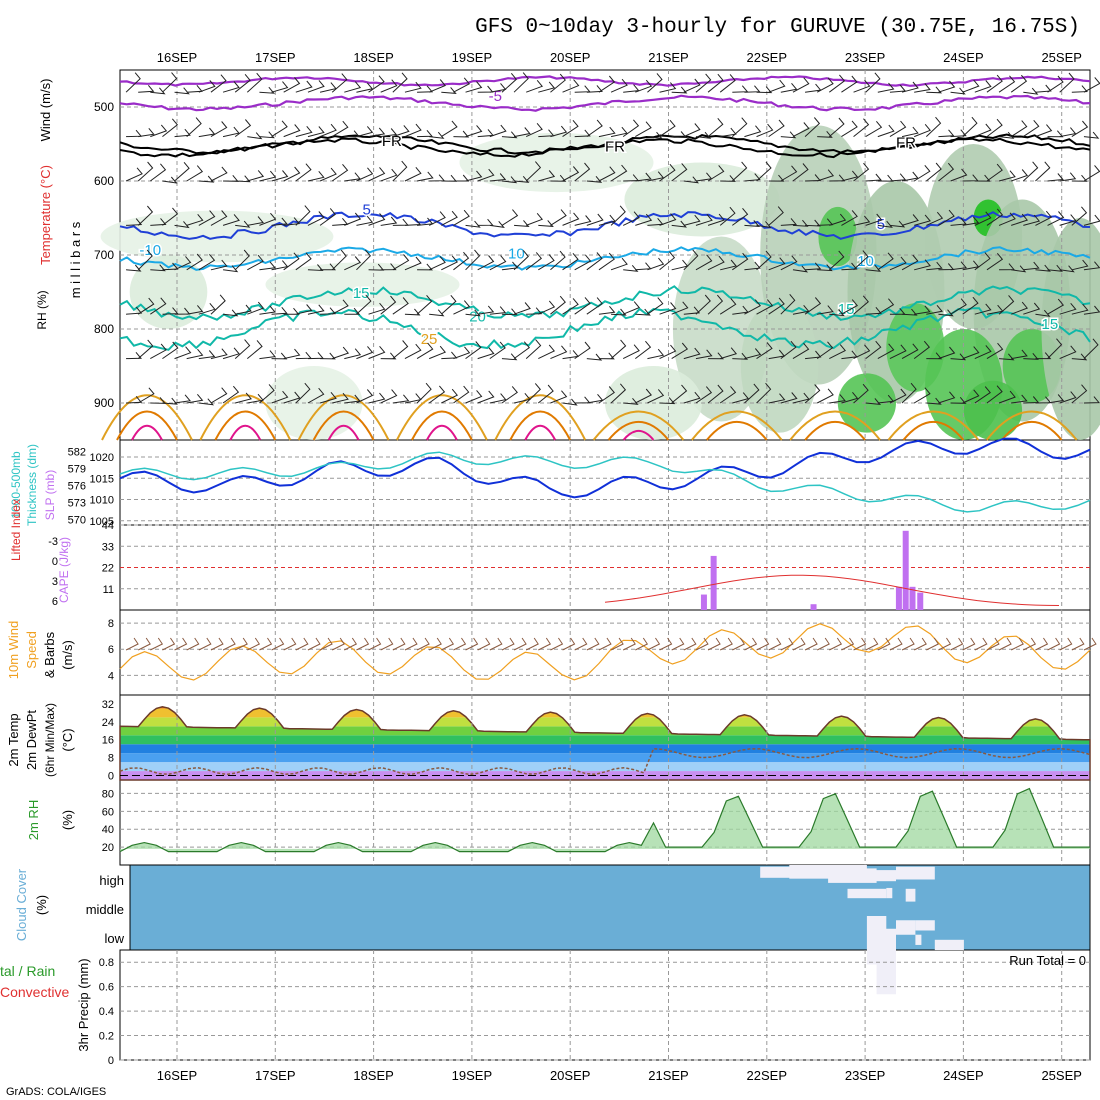 This screenshot has height=1100, width=1100. Describe the element at coordinates (33, 820) in the screenshot. I see `ylabel-rh2m: 2m RH` at that location.